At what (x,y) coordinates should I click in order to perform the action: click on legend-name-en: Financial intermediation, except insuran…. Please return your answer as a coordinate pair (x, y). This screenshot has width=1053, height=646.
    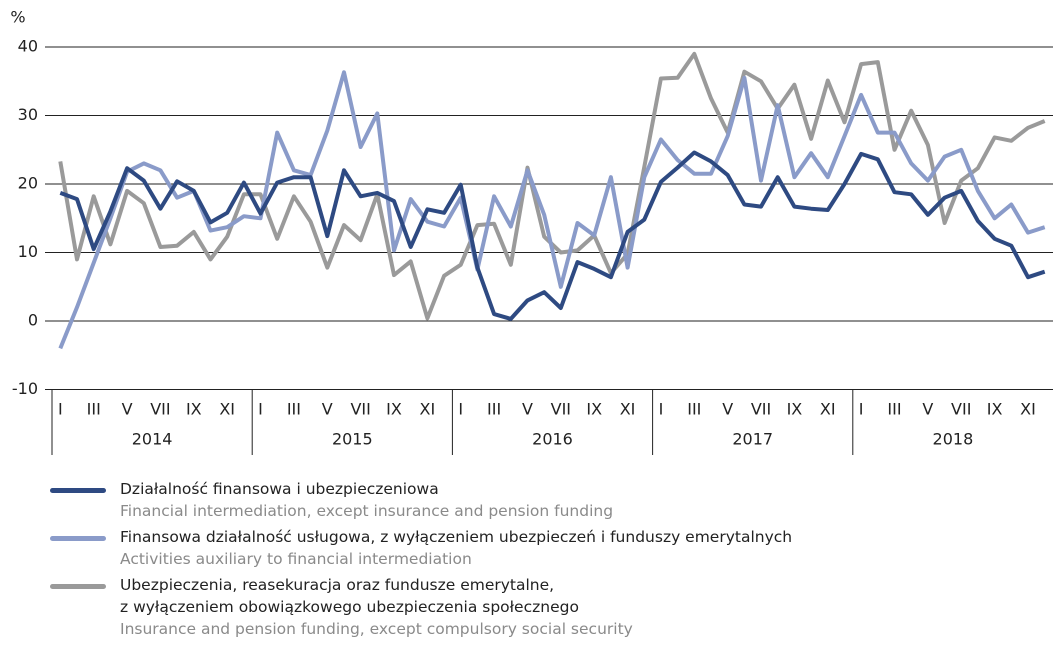
    Looking at the image, I should click on (367, 511).